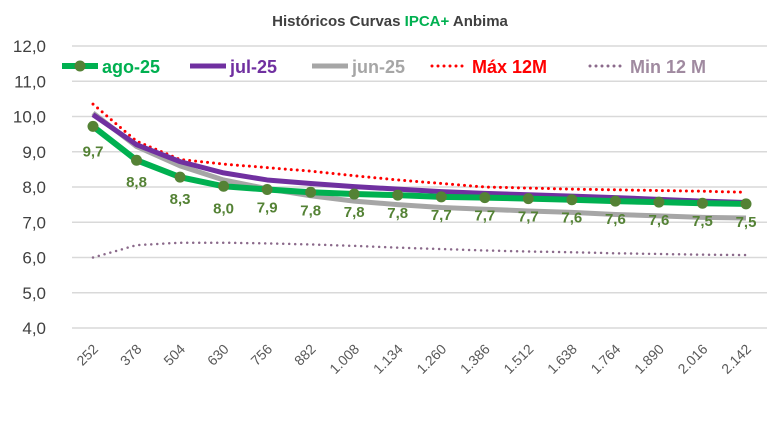  Describe the element at coordinates (692, 359) in the screenshot. I see `x-tick-label: 2.016` at that location.